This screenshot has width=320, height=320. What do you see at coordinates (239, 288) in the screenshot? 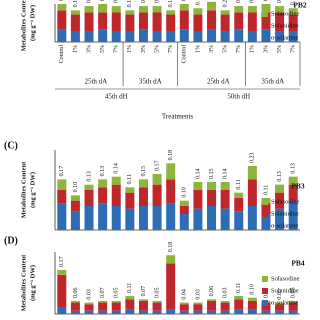
I see `bar-label: 0.11` at bounding box center [239, 288].